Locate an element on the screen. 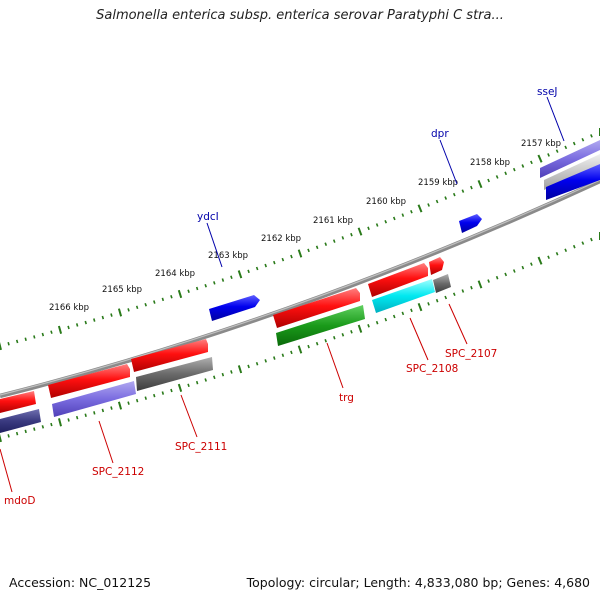 Image resolution: width=600 pixels, height=600 pixels. label-ssej: sseJ is located at coordinates (547, 92).